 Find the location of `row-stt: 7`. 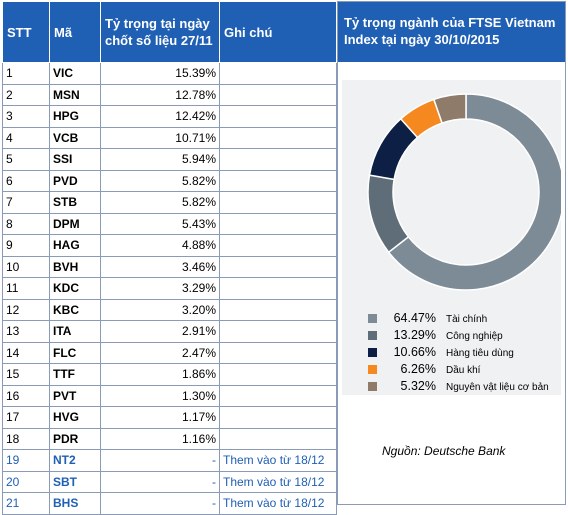

row-stt: 7 is located at coordinates (26, 202).